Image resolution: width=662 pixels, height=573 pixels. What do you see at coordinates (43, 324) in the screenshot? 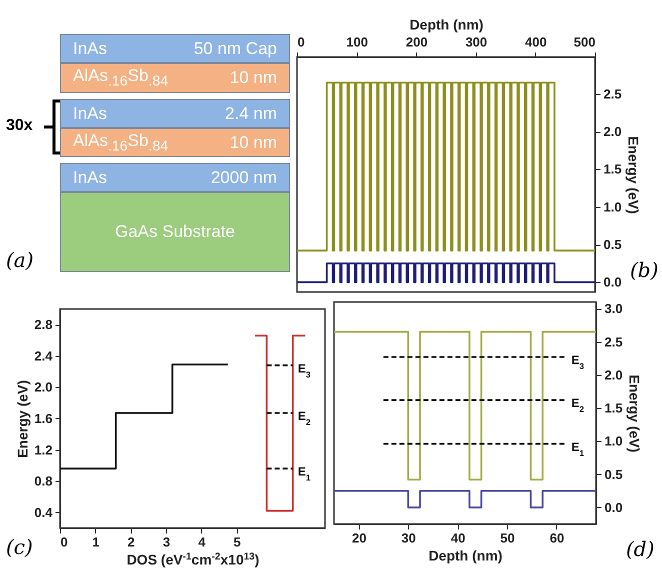
I see `y-tick-label: 2.8` at bounding box center [43, 324].